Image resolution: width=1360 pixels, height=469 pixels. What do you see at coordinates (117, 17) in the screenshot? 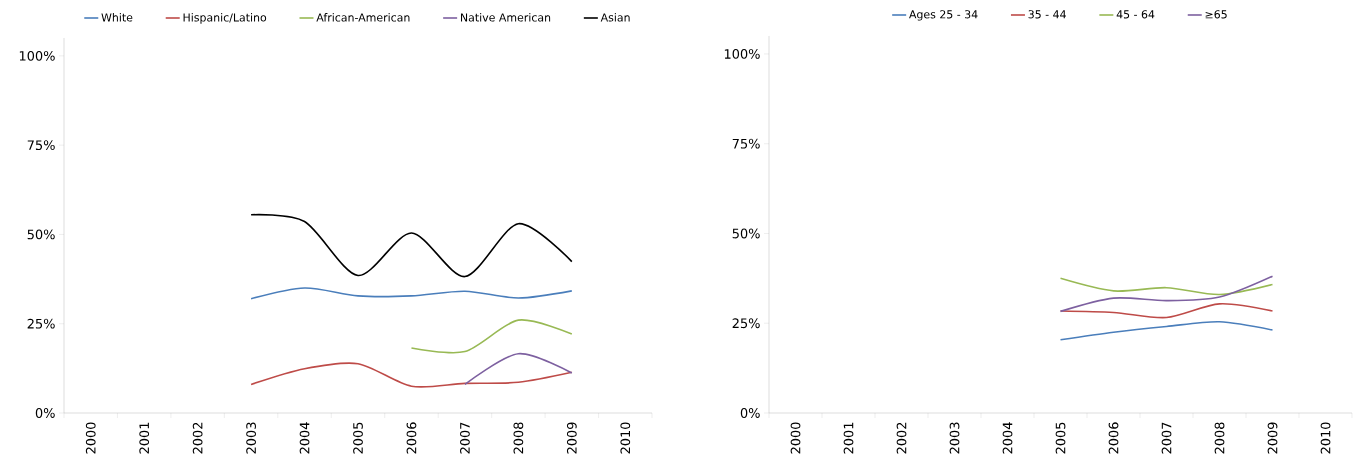
I see `legend-label: White` at bounding box center [117, 17].